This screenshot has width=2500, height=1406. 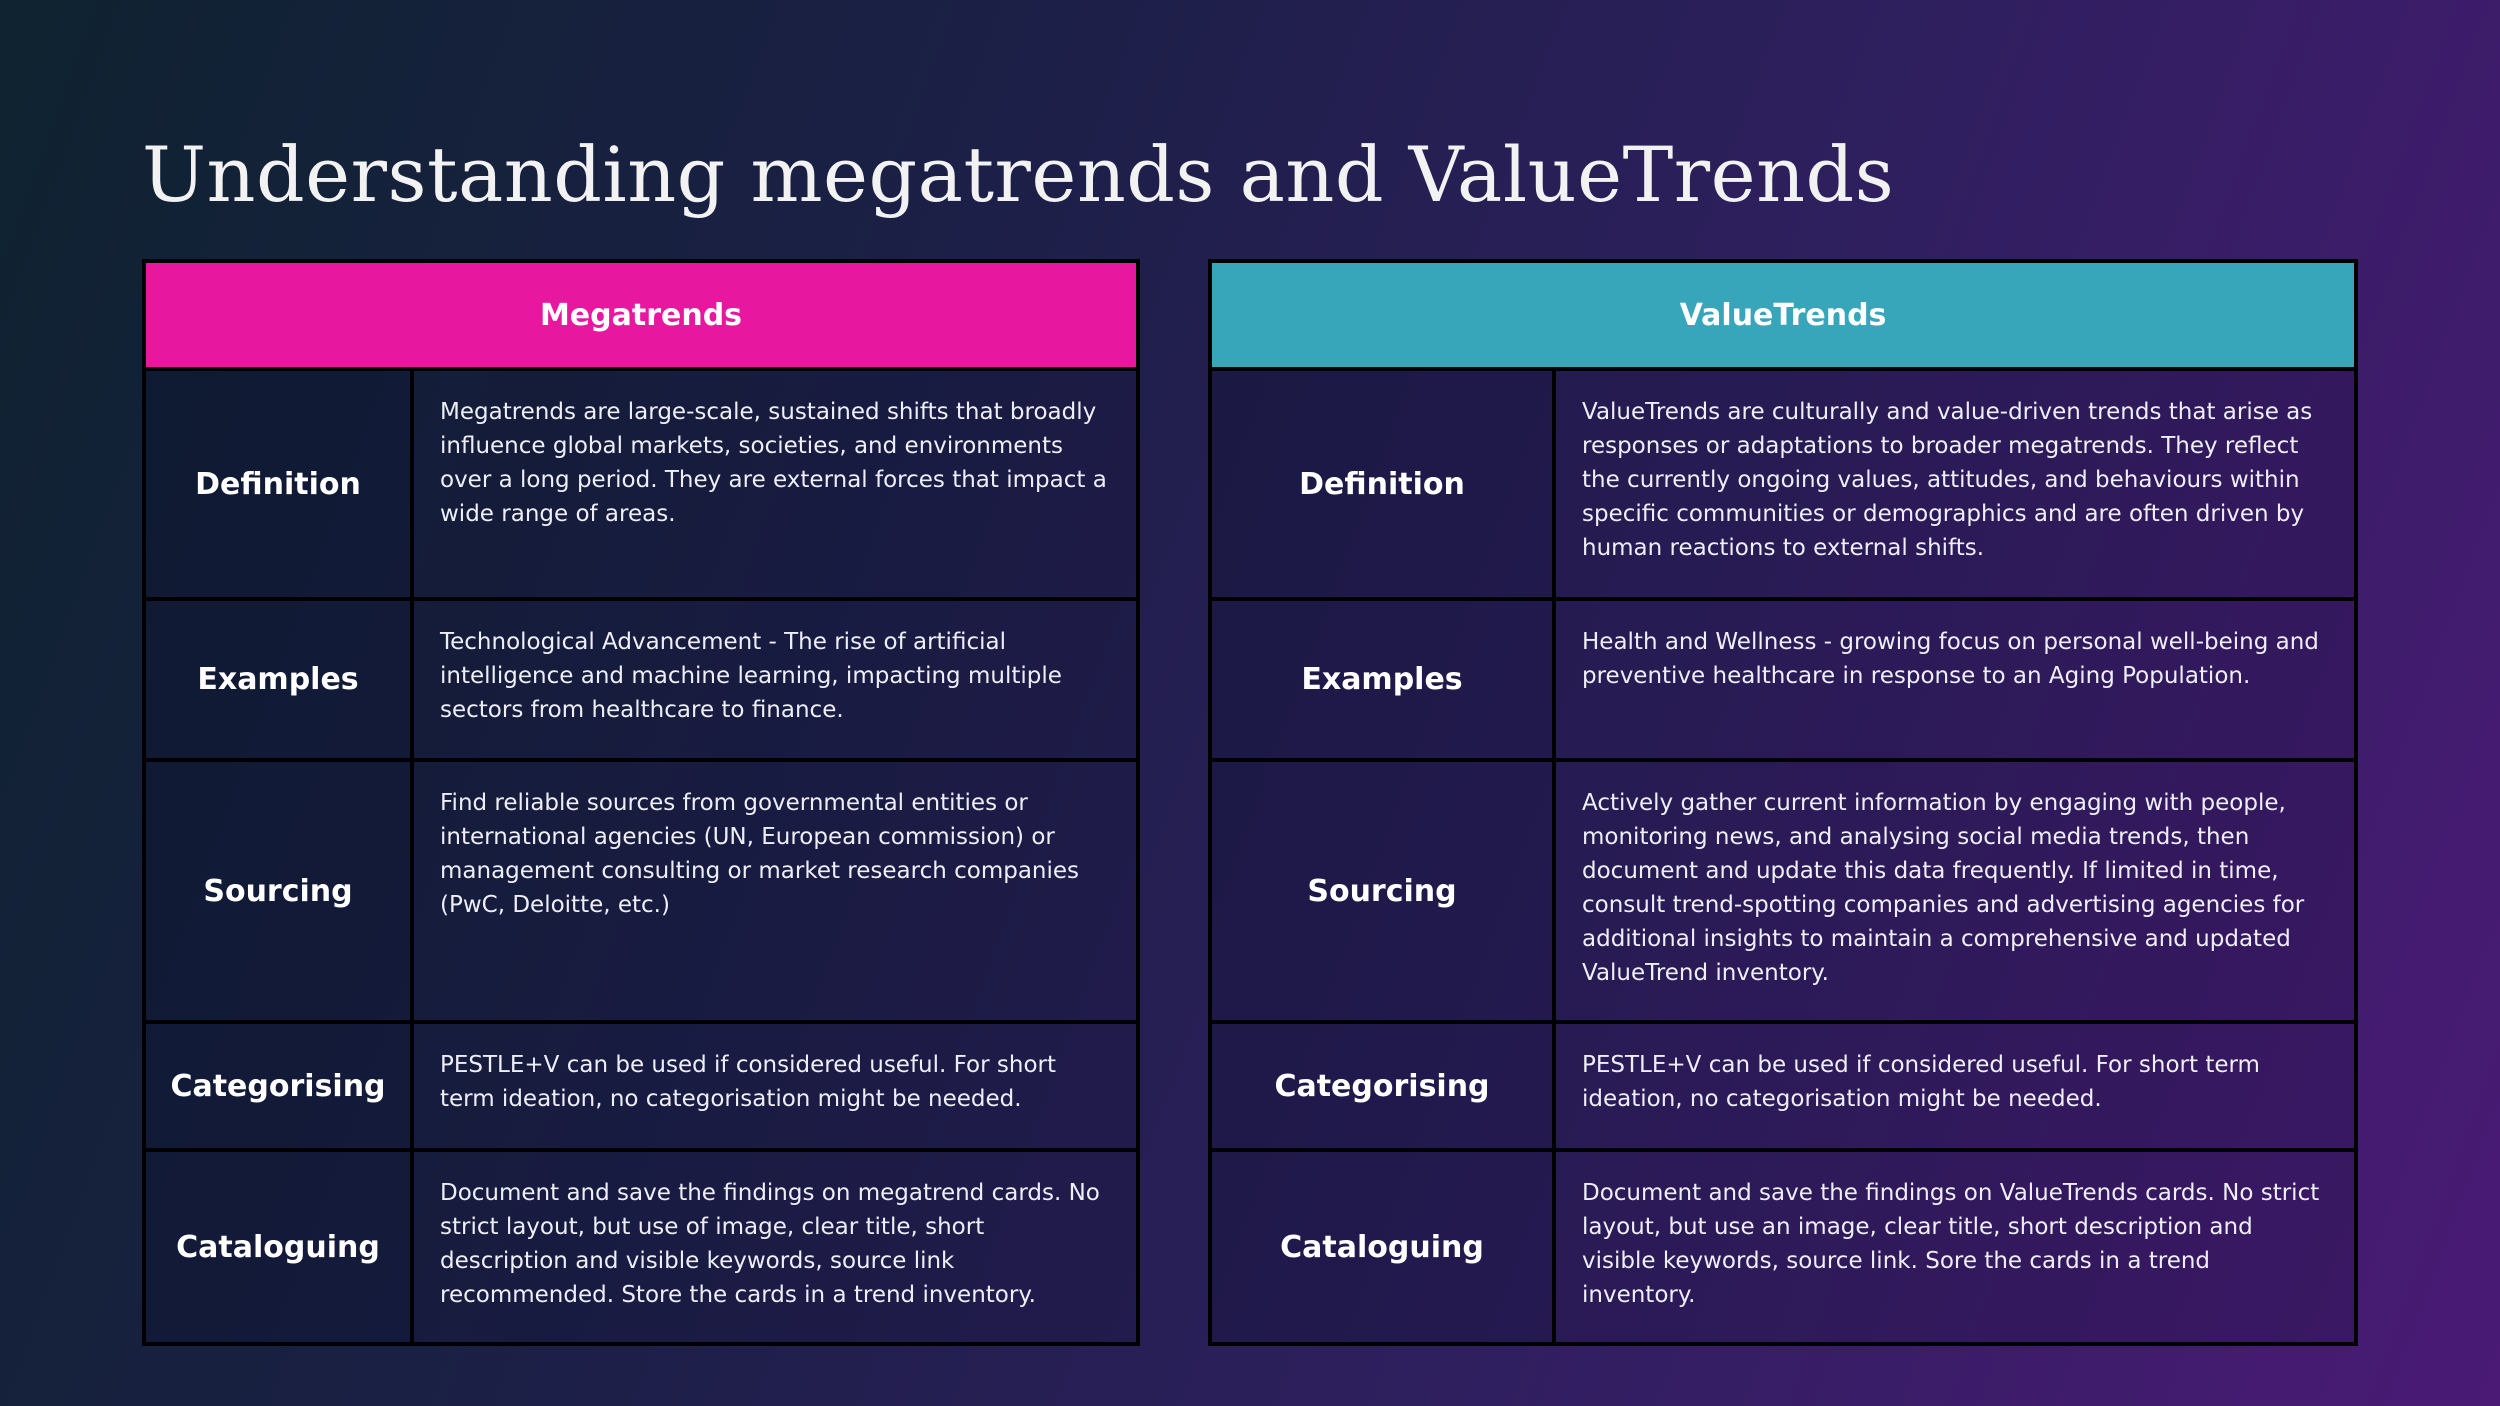 What do you see at coordinates (641, 315) in the screenshot?
I see `megatrends-header: Megatrends` at bounding box center [641, 315].